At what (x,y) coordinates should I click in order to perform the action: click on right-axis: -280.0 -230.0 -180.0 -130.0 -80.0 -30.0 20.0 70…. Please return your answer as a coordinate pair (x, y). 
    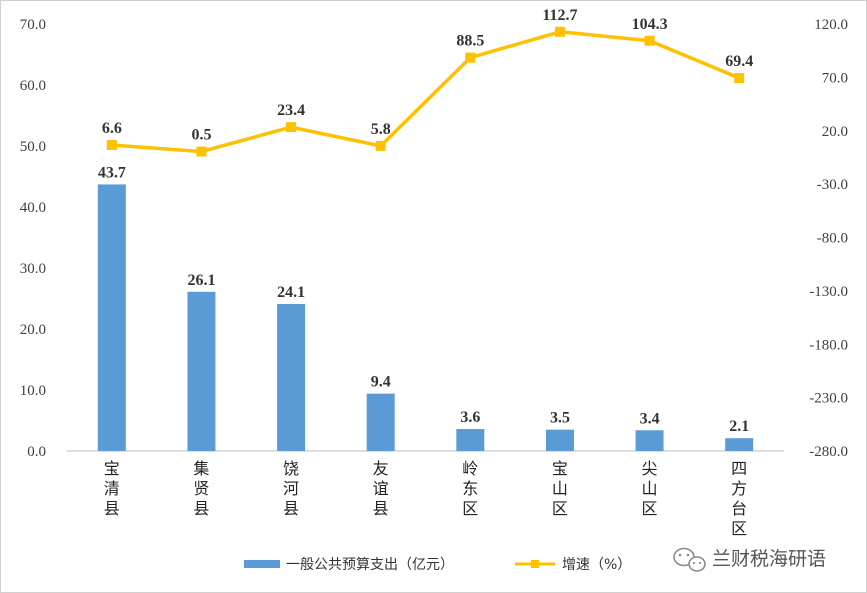
    Looking at the image, I should click on (828, 238).